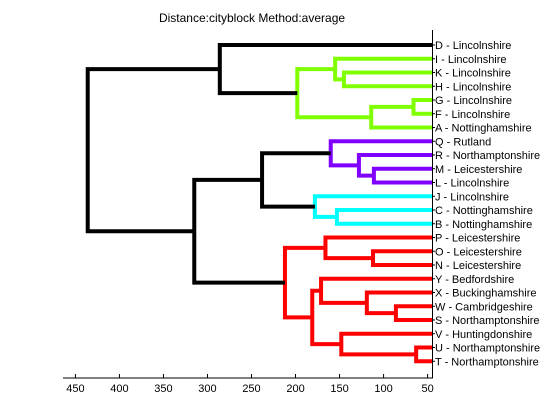 This screenshot has width=560, height=420. I want to click on leaf-label: J - Lincolnshire, so click(472, 197).